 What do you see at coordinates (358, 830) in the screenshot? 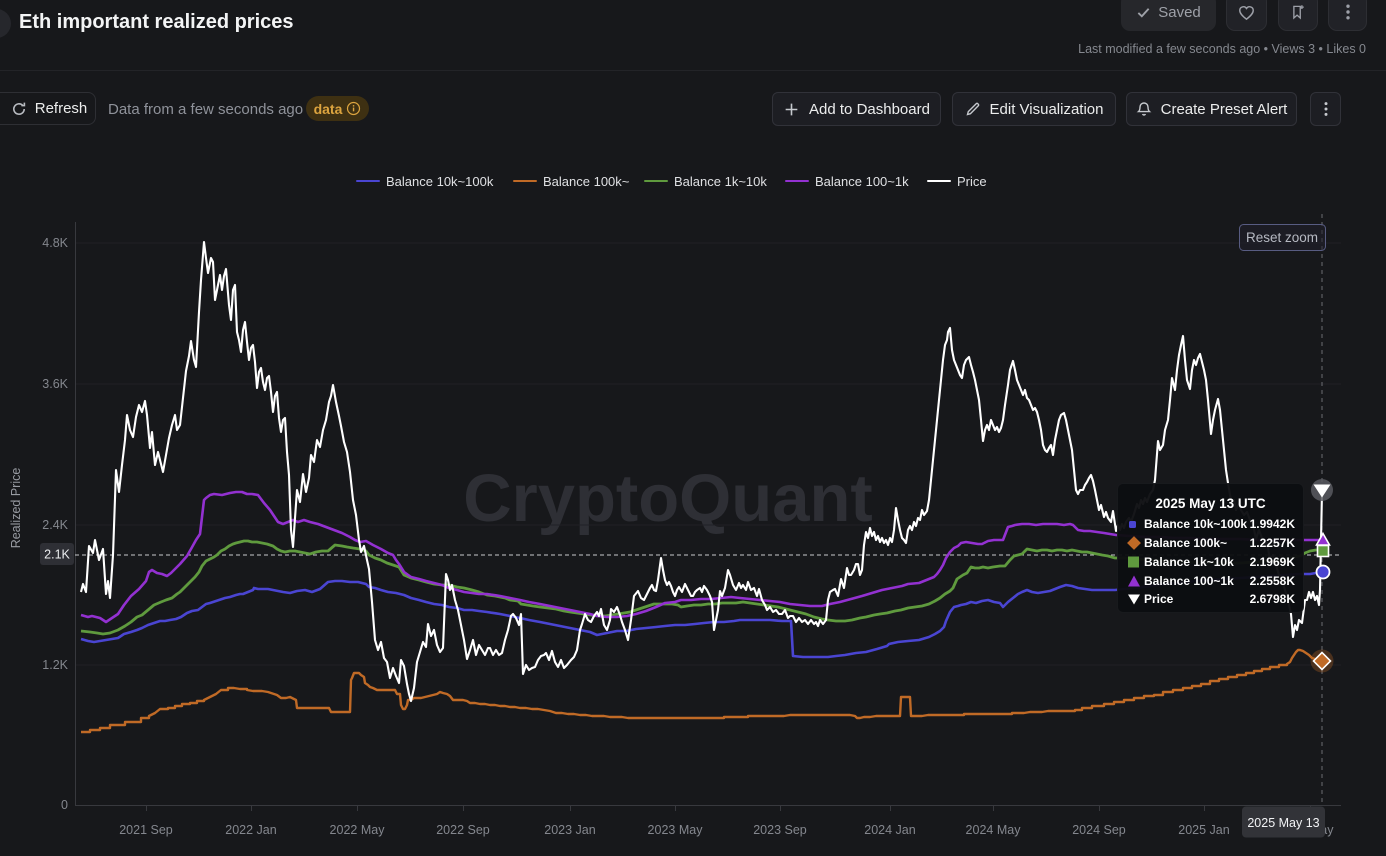
I see `svg-text: 2022 May` at bounding box center [358, 830].